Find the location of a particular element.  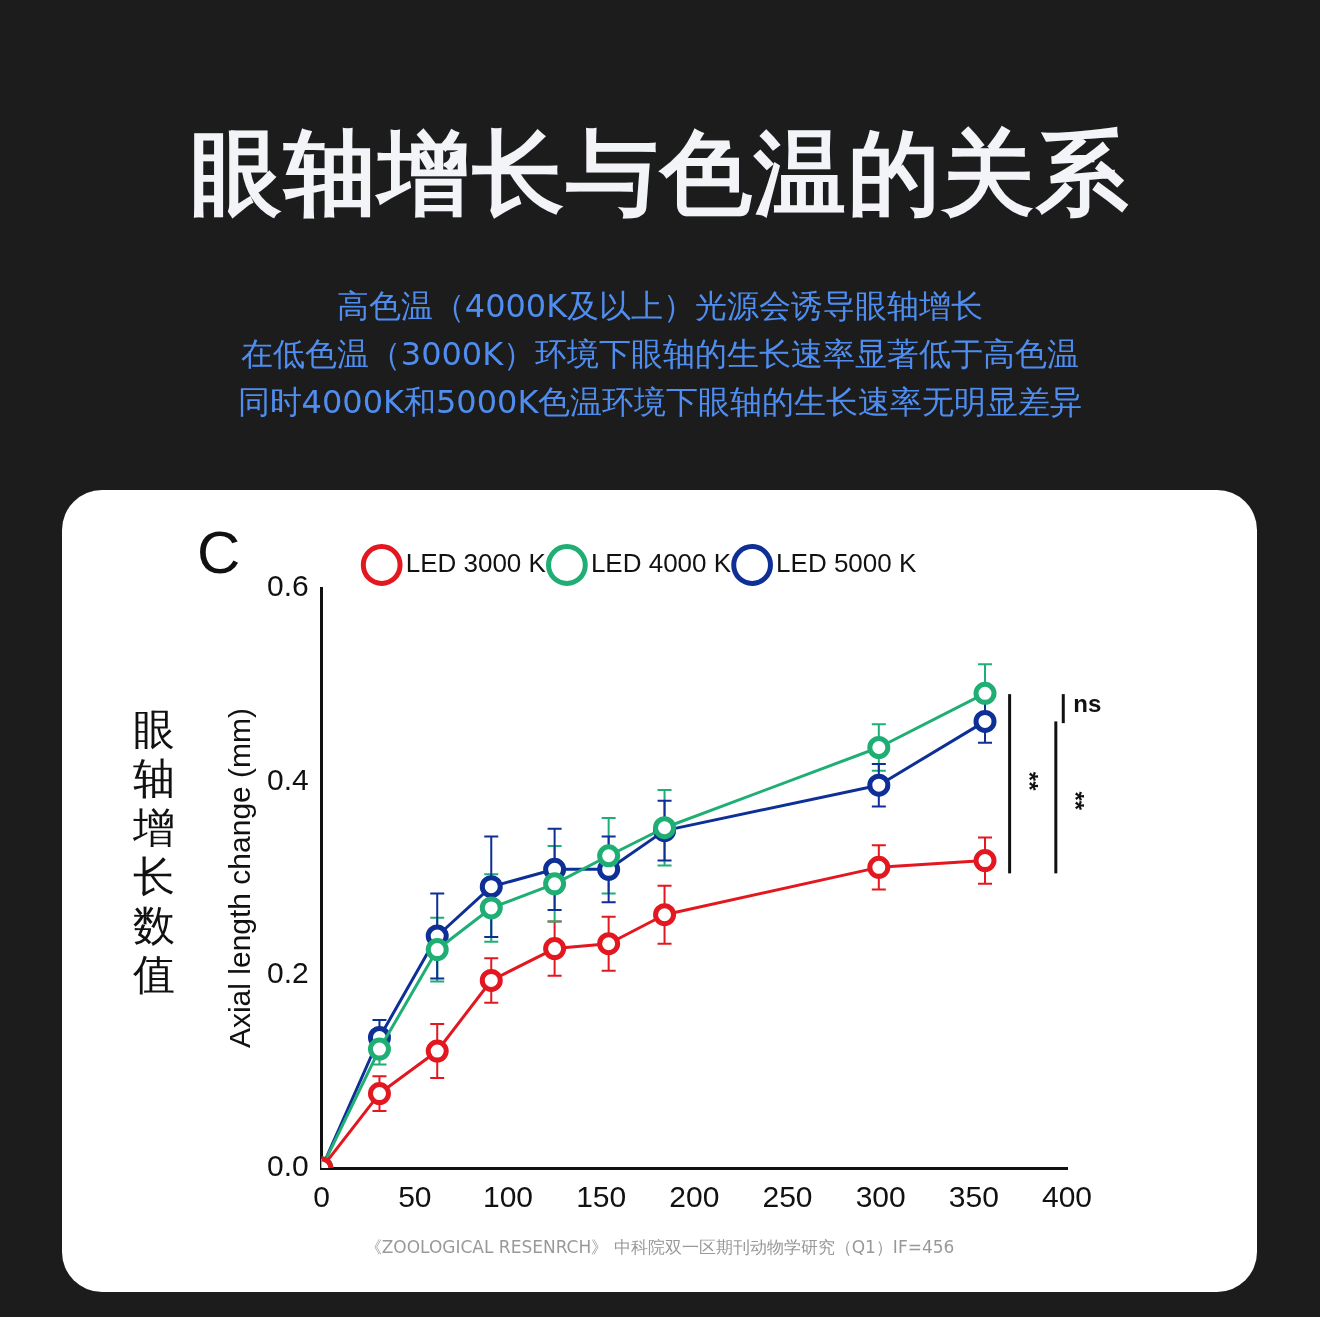

x-tick-label: 150 is located at coordinates (601, 1197).